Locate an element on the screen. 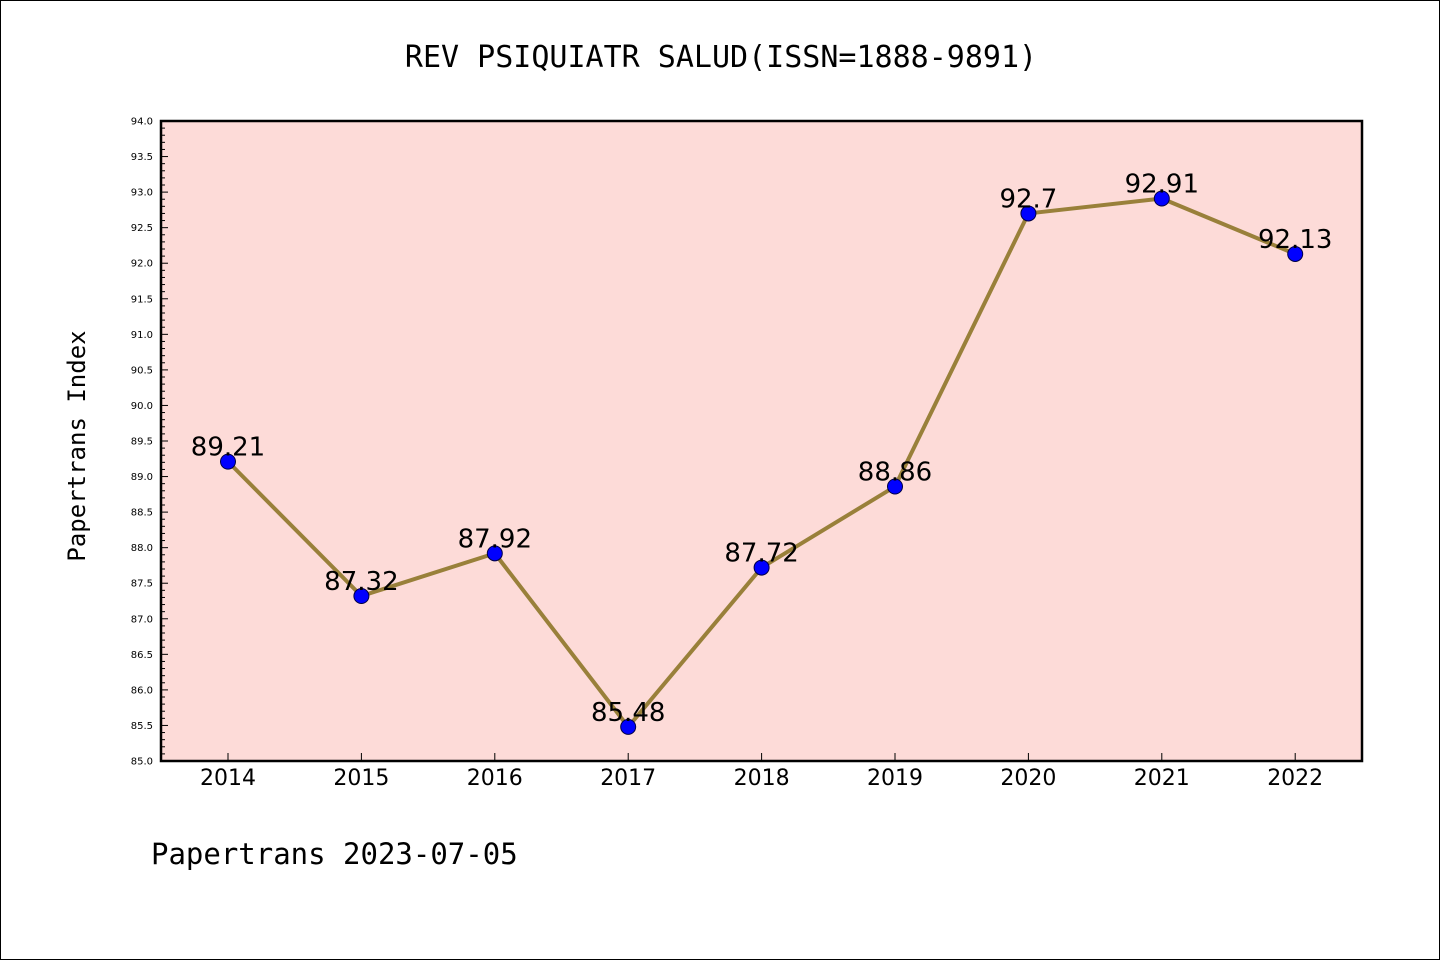  x-tick-label: 2018 is located at coordinates (762, 778).